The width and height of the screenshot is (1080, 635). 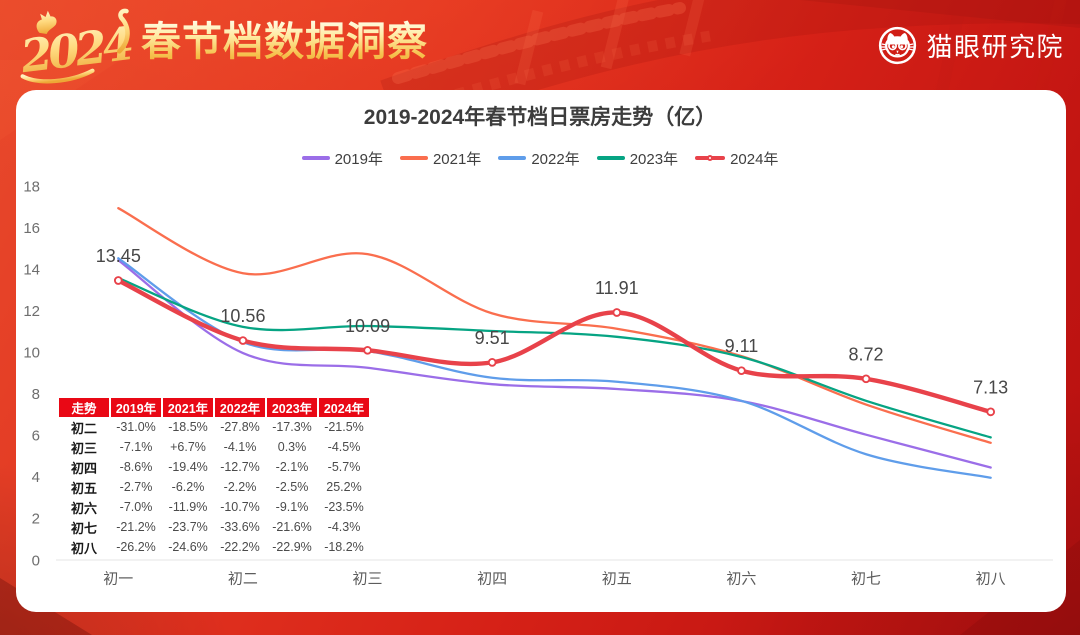 What do you see at coordinates (214, 547) in the screenshot?
I see `table-row: 初八 -26.2% -24.6% -22.2% -22.9% -18.2%` at bounding box center [214, 547].